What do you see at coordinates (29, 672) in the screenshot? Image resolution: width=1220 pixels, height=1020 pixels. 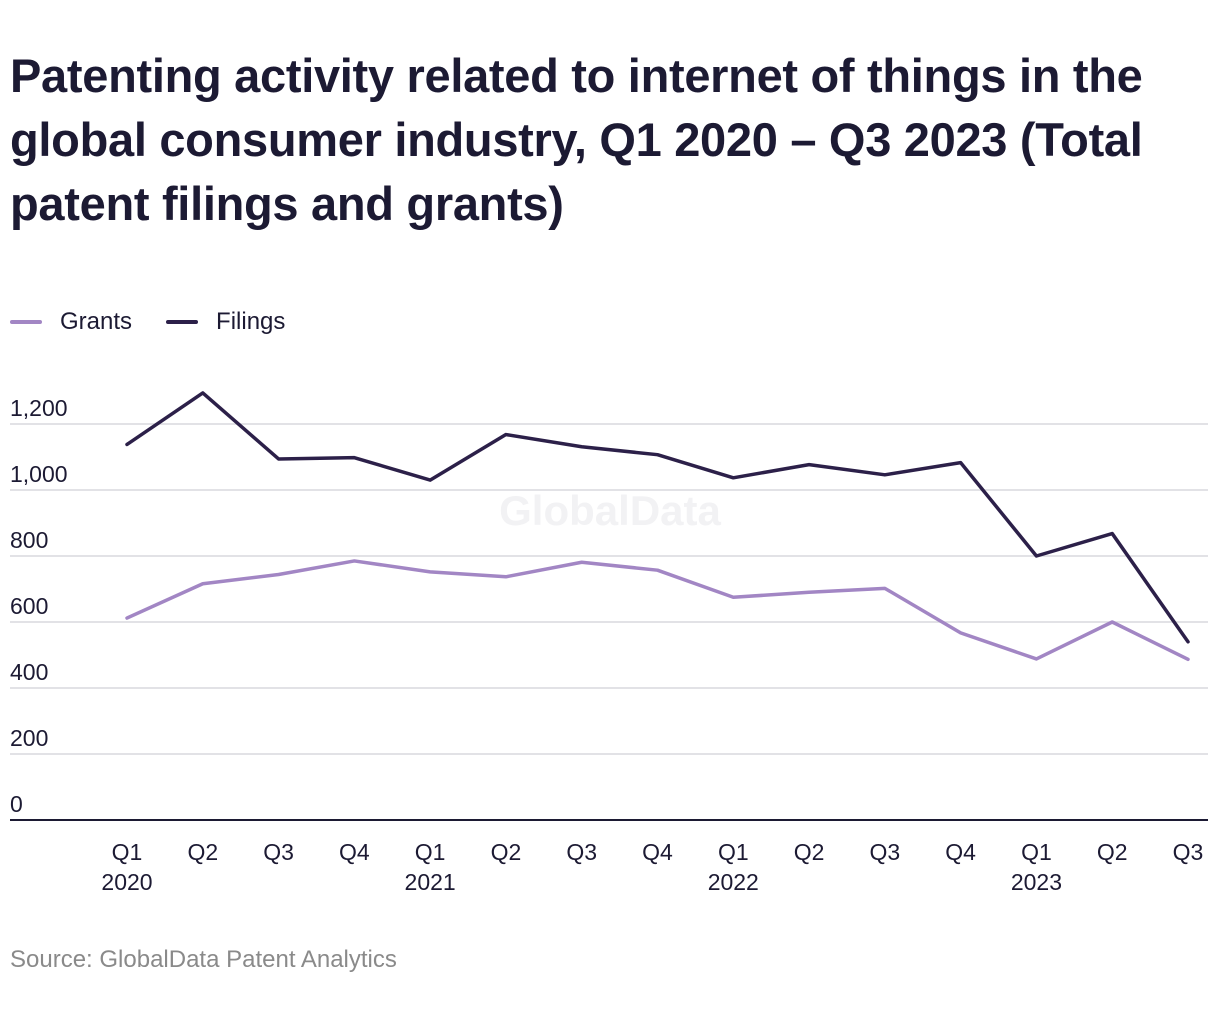 I see `y-tick-label: 400` at bounding box center [29, 672].